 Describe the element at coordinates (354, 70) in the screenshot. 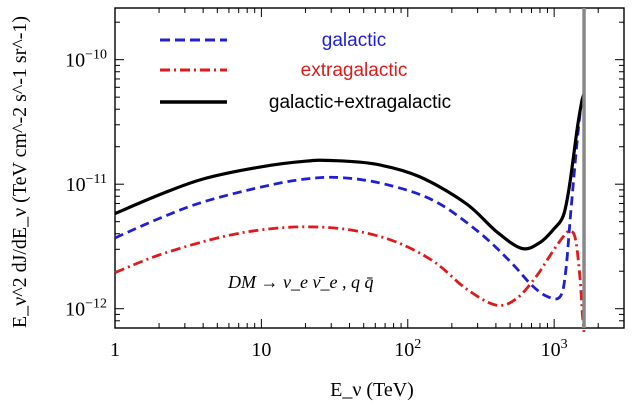

I see `legend-label-extragalactic: extragalactic` at that location.